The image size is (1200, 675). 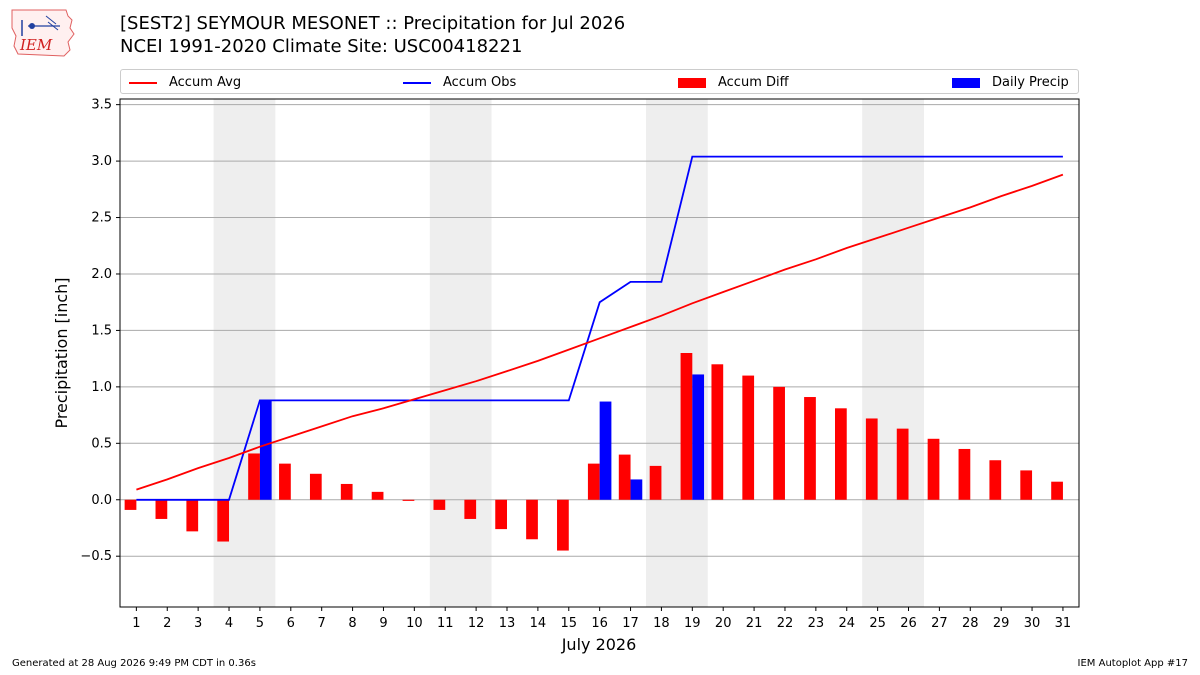 I want to click on y-tick-label: 1.5, so click(x=101, y=330).